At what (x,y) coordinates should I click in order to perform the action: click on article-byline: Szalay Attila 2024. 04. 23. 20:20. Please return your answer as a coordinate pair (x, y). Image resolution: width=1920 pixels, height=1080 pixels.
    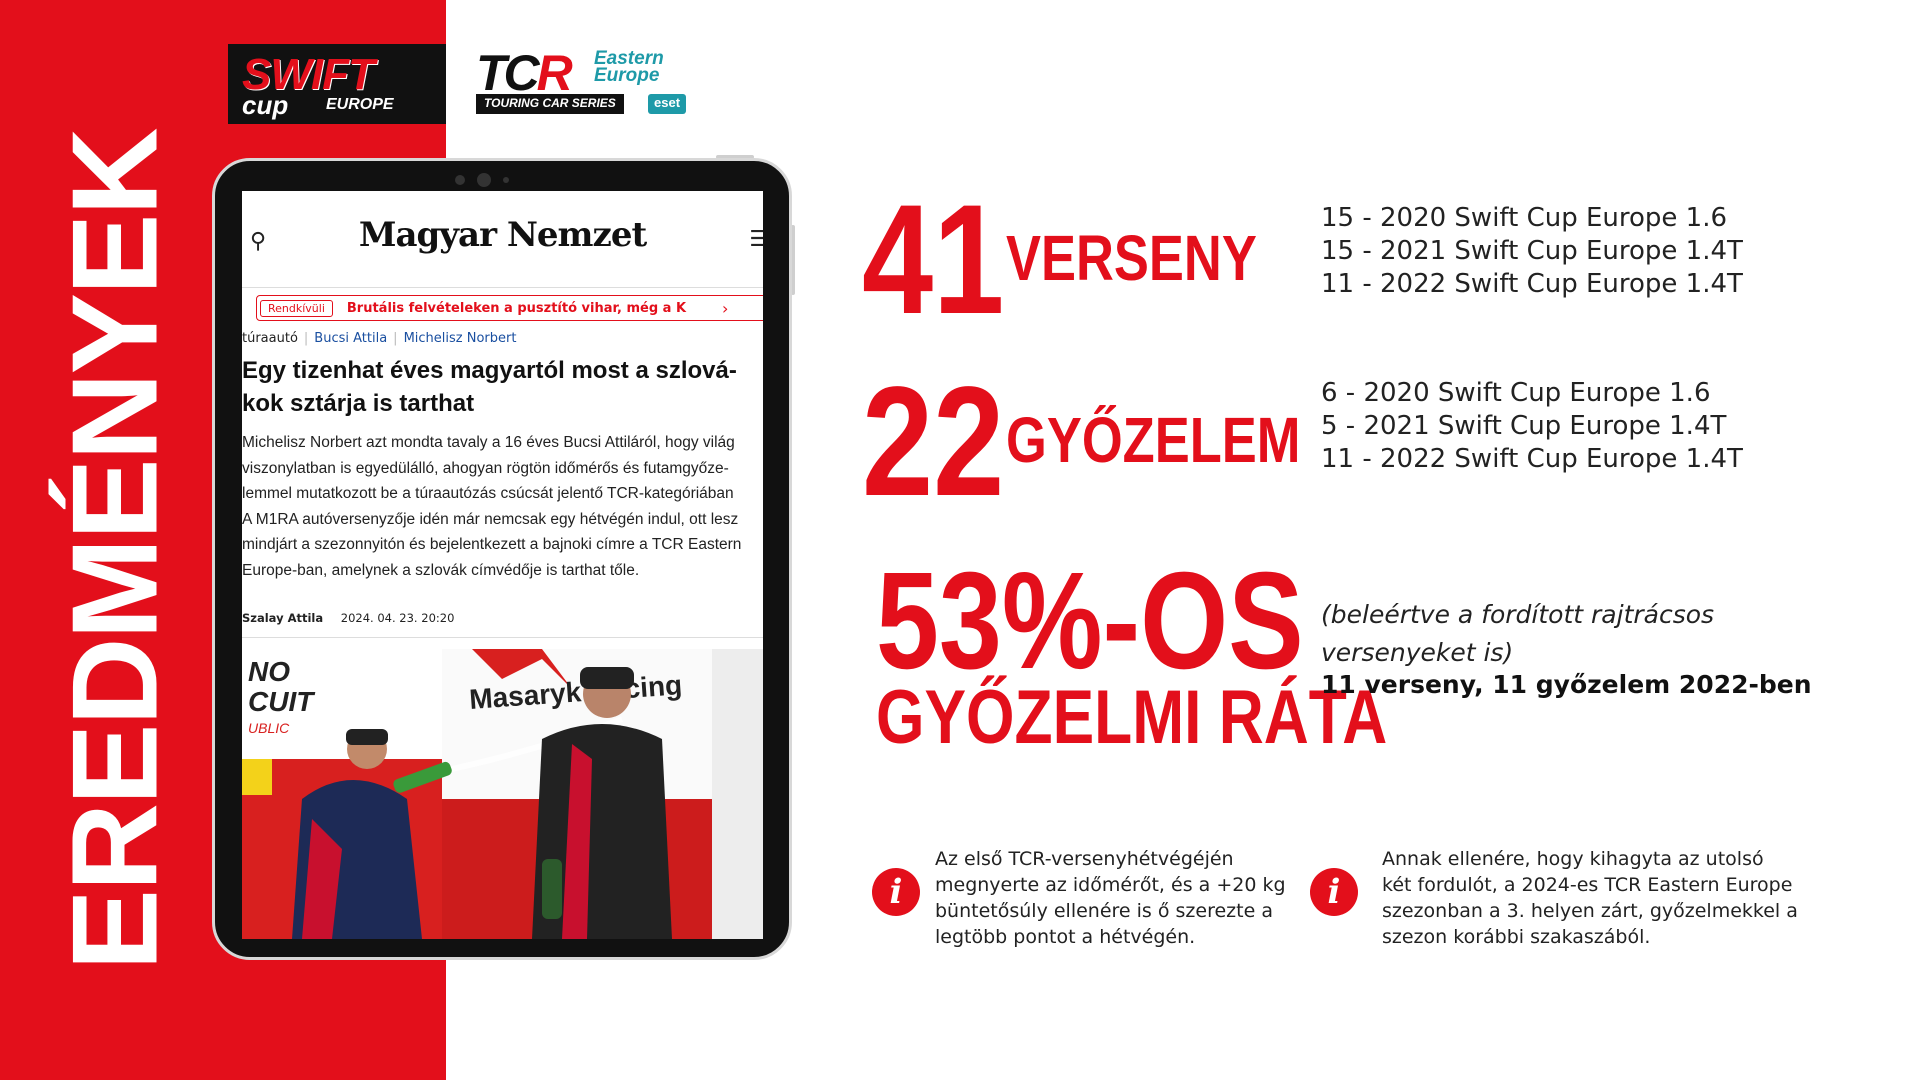
    Looking at the image, I should click on (348, 618).